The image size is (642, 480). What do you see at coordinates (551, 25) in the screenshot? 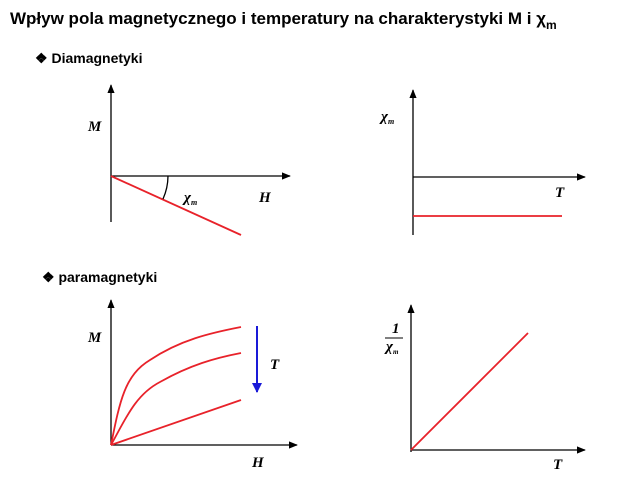
I see `title-subscript: m` at bounding box center [551, 25].